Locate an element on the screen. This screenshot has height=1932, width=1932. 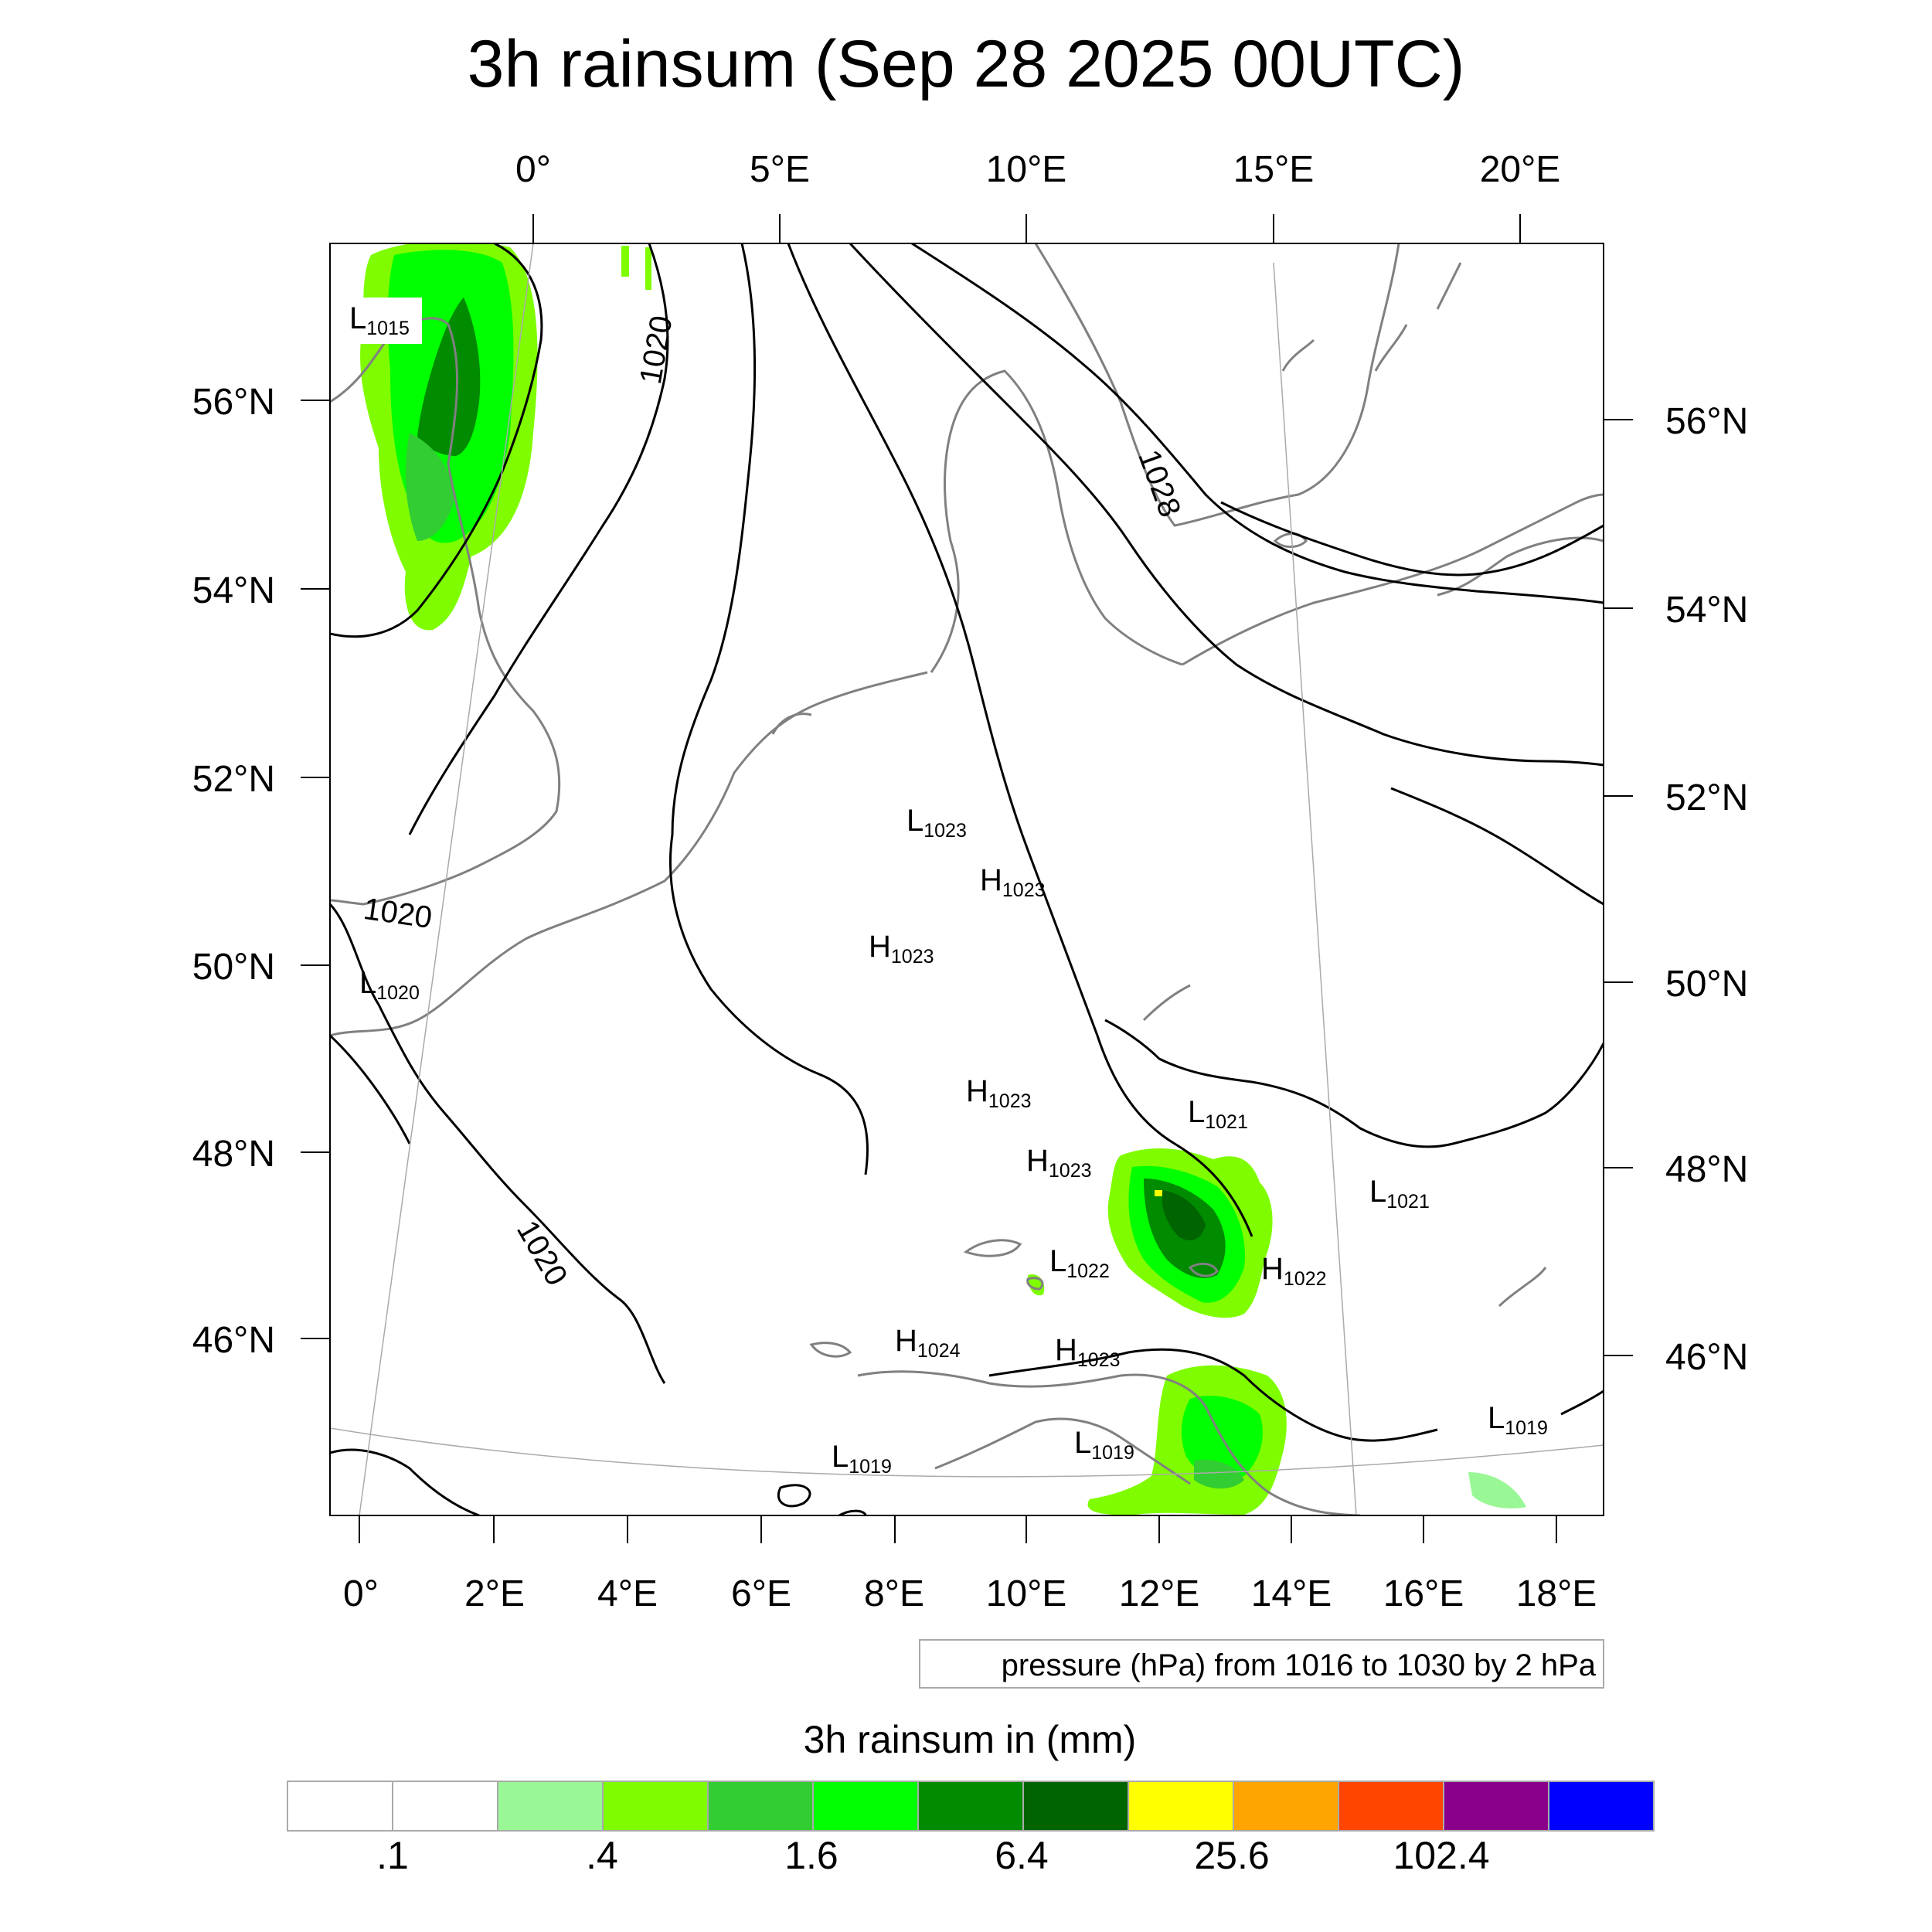
left-lat-label: 56°N is located at coordinates (234, 403).